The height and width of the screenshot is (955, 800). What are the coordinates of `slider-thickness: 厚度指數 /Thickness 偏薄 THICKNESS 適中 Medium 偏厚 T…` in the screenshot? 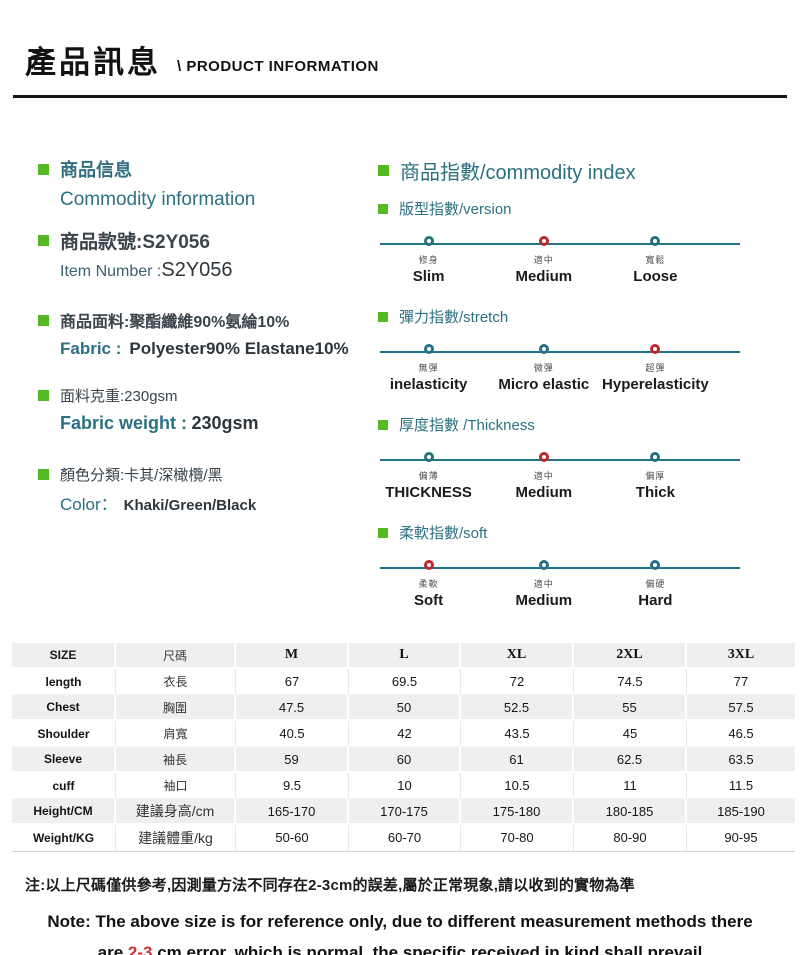 It's located at (585, 461).